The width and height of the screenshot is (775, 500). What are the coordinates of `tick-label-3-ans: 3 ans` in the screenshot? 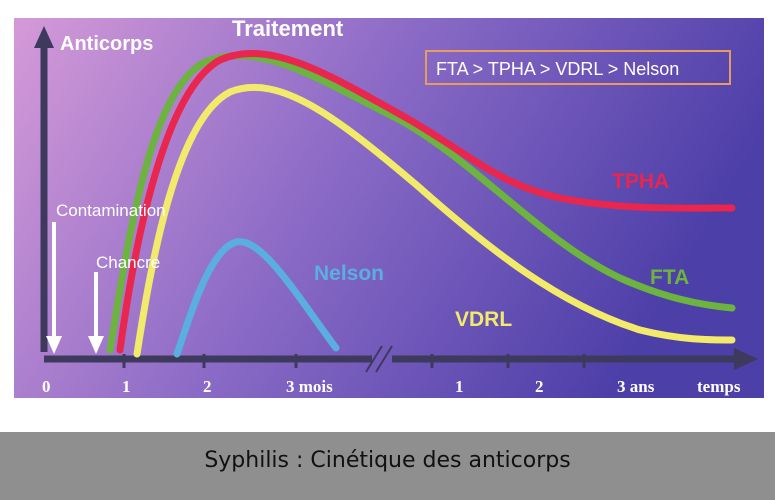 It's located at (636, 386).